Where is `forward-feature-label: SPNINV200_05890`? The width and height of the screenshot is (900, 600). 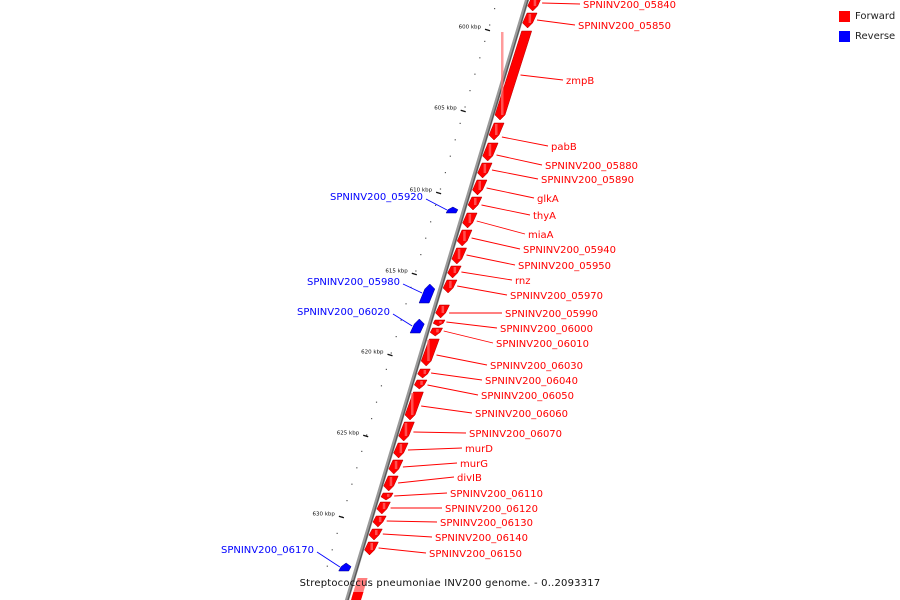 forward-feature-label: SPNINV200_05890 is located at coordinates (587, 180).